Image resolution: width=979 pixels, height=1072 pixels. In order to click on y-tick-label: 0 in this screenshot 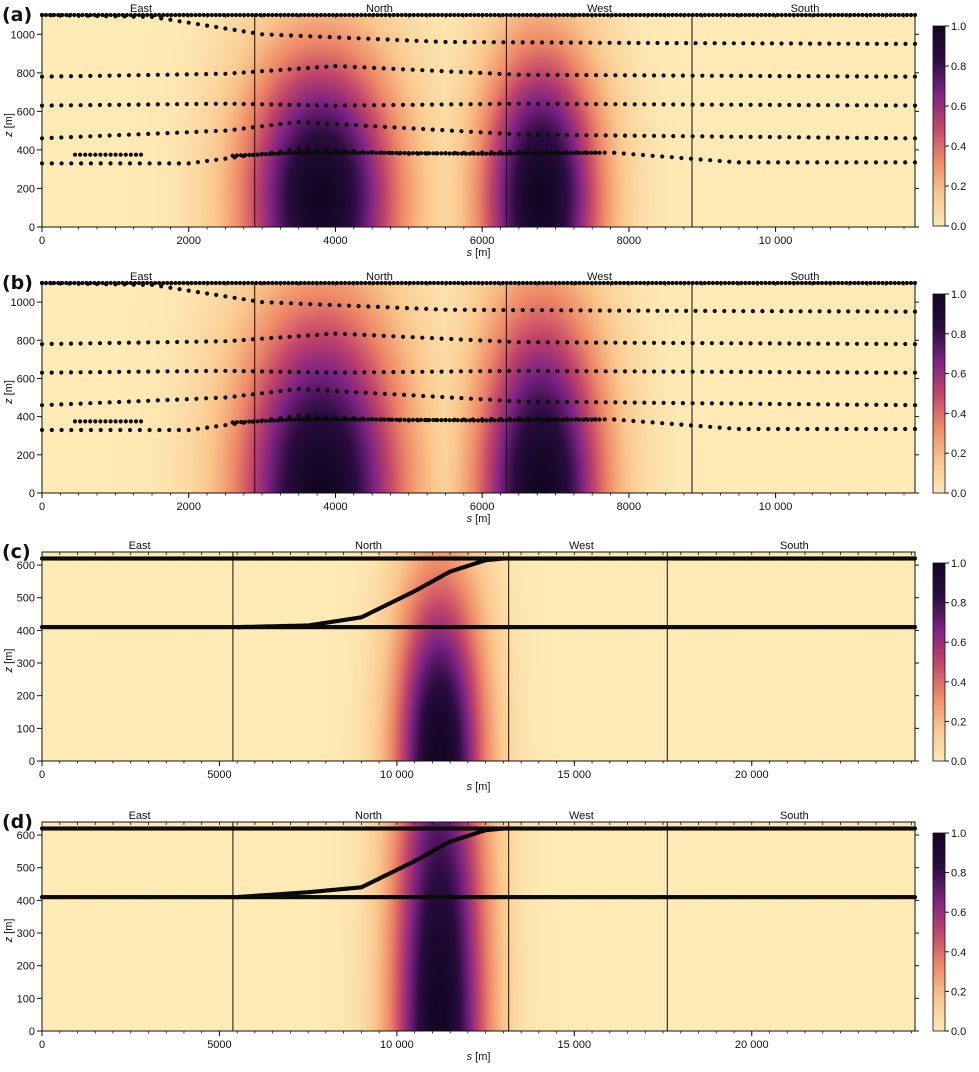, I will do `click(32, 228)`.